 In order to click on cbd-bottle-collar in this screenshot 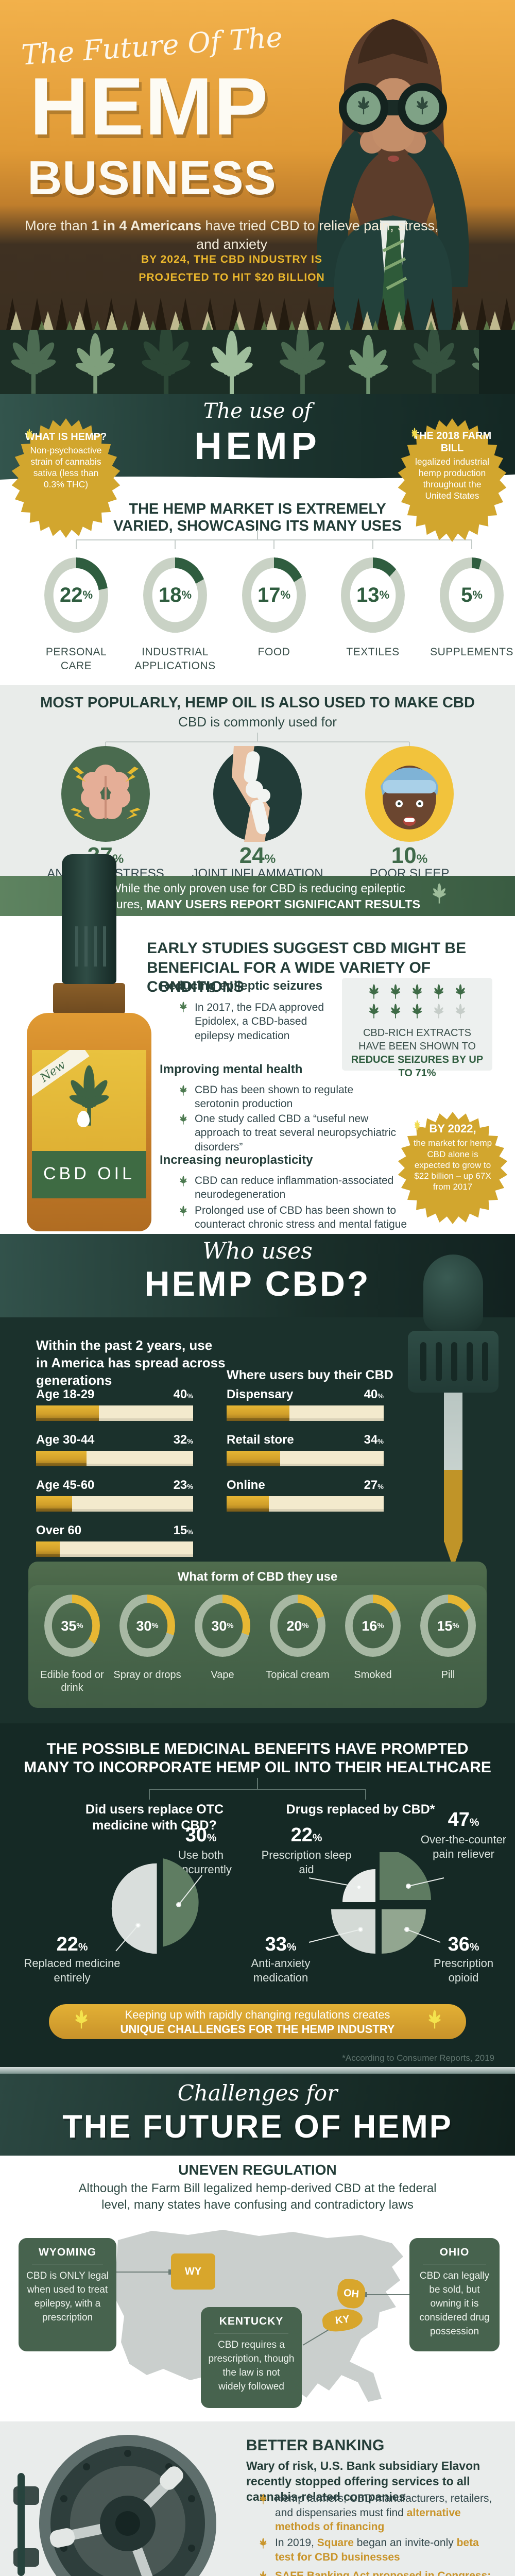, I will do `click(89, 998)`.